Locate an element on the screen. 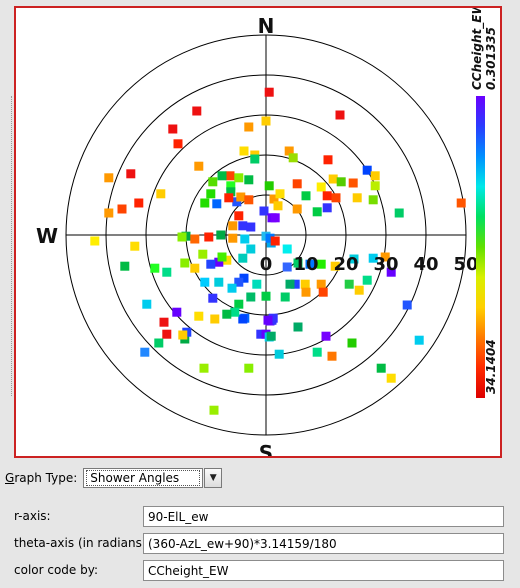 Image resolution: width=520 pixels, height=588 pixels. r-axis-row: r-axis: 90-ElL_ew is located at coordinates (260, 517).